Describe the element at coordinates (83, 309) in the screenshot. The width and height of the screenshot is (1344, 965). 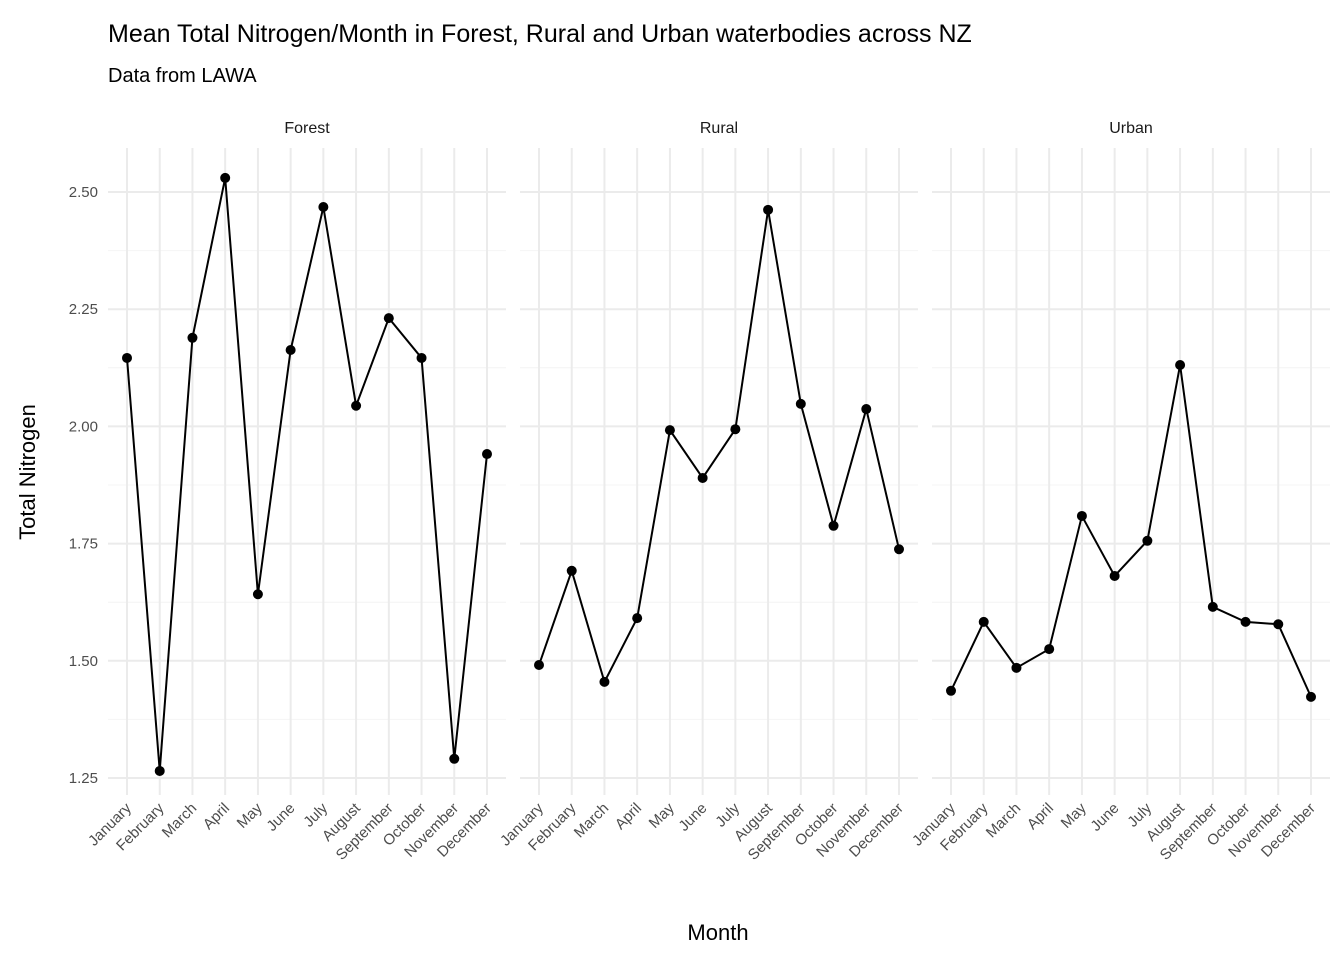
I see `y-tick-label: 2.25` at that location.